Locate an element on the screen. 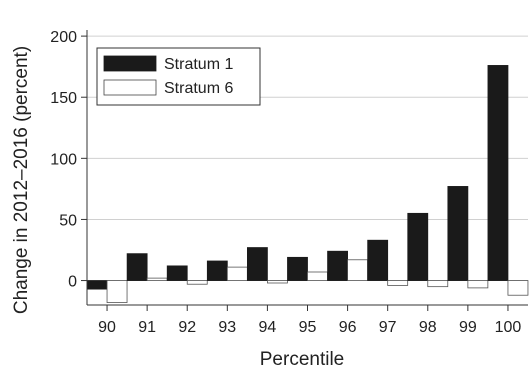 This screenshot has width=530, height=374. x-tick-label-92: 92 is located at coordinates (187, 327).